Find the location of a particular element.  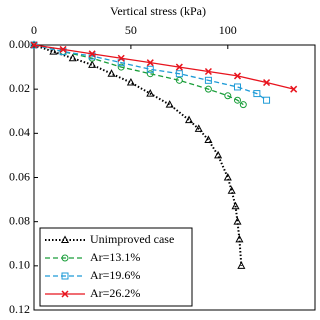

x-tick-label: 50 is located at coordinates (131, 30).